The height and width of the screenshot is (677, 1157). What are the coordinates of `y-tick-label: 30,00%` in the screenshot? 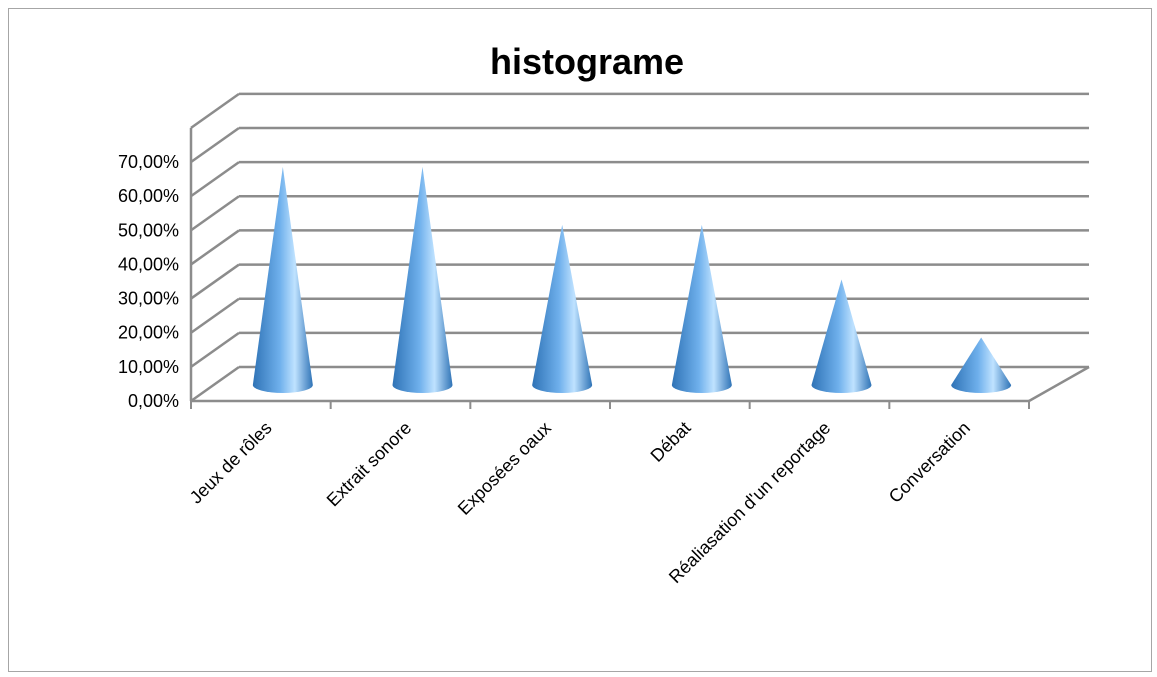 It's located at (148, 299).